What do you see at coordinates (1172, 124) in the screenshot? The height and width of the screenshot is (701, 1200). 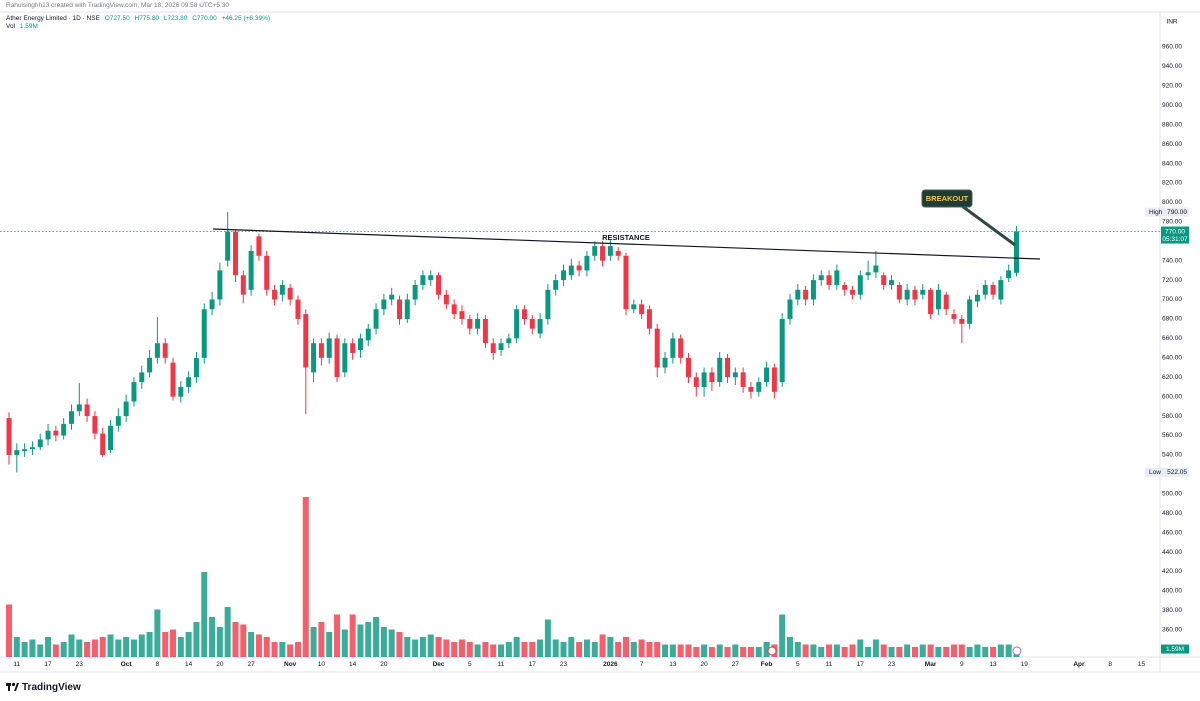 I see `y-tick-label: 880.00` at bounding box center [1172, 124].